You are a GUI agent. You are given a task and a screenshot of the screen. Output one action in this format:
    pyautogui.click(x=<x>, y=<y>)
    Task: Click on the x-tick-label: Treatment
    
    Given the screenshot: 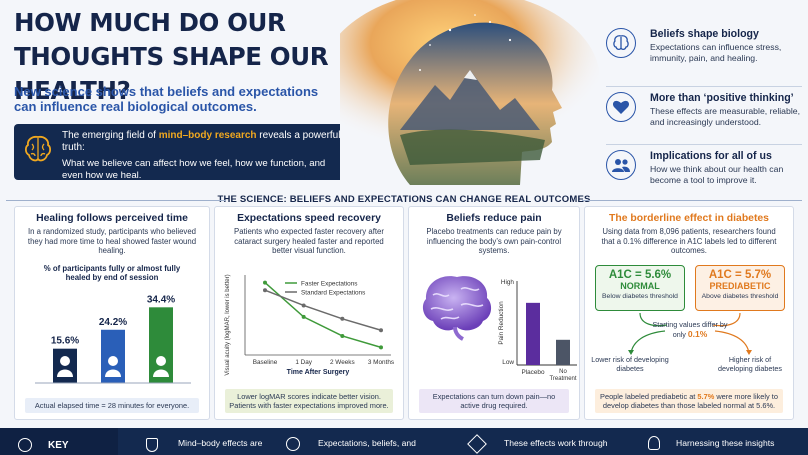 What is the action you would take?
    pyautogui.click(x=562, y=379)
    